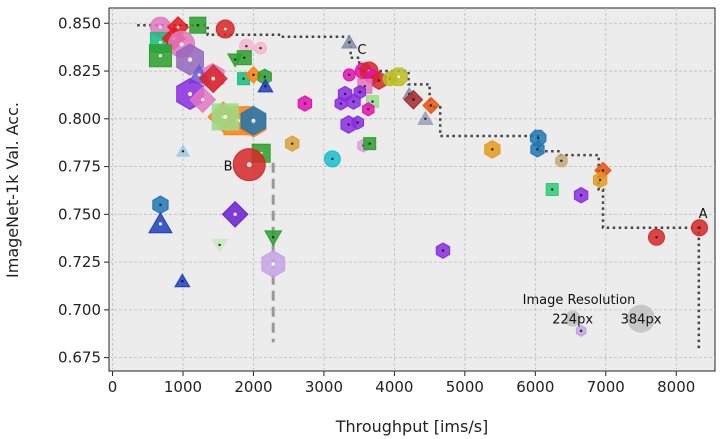 This screenshot has width=720, height=439. I want to click on resolution-legend: Image Resolution 224px 384px, so click(592, 313).